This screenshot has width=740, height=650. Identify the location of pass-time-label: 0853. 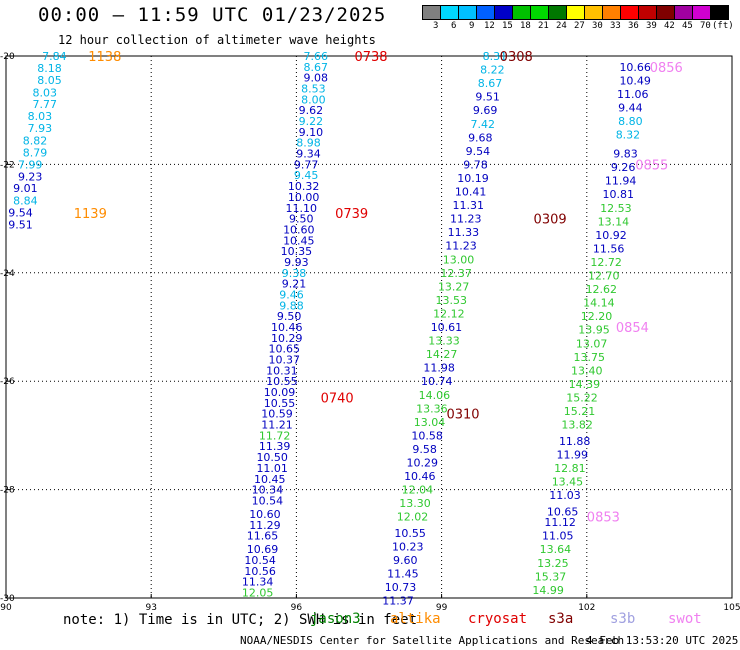
(603, 518).